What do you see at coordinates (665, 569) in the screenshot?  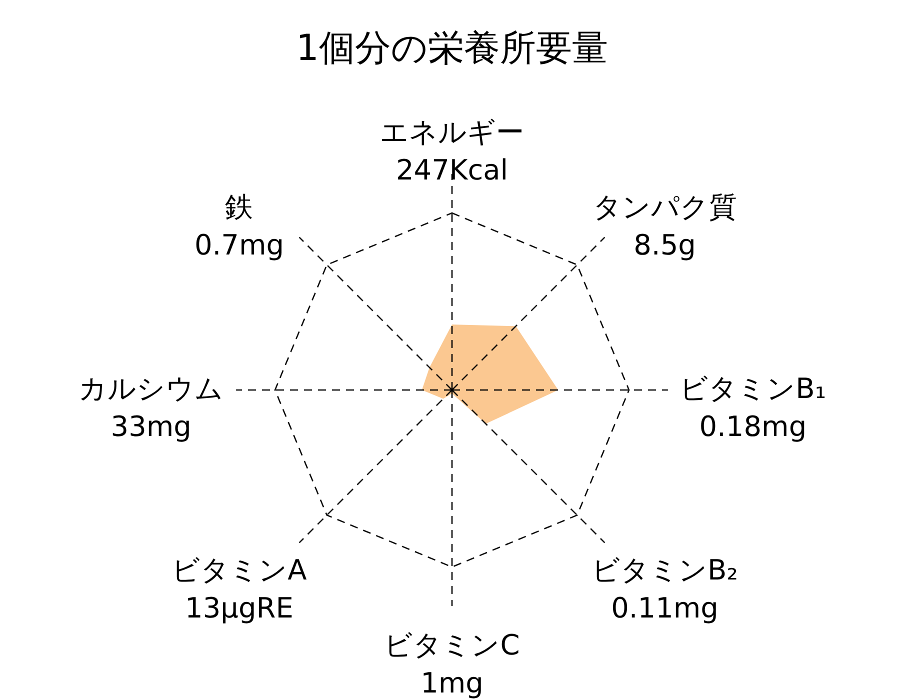 I see `spoke-label: ビタミンB₂` at bounding box center [665, 569].